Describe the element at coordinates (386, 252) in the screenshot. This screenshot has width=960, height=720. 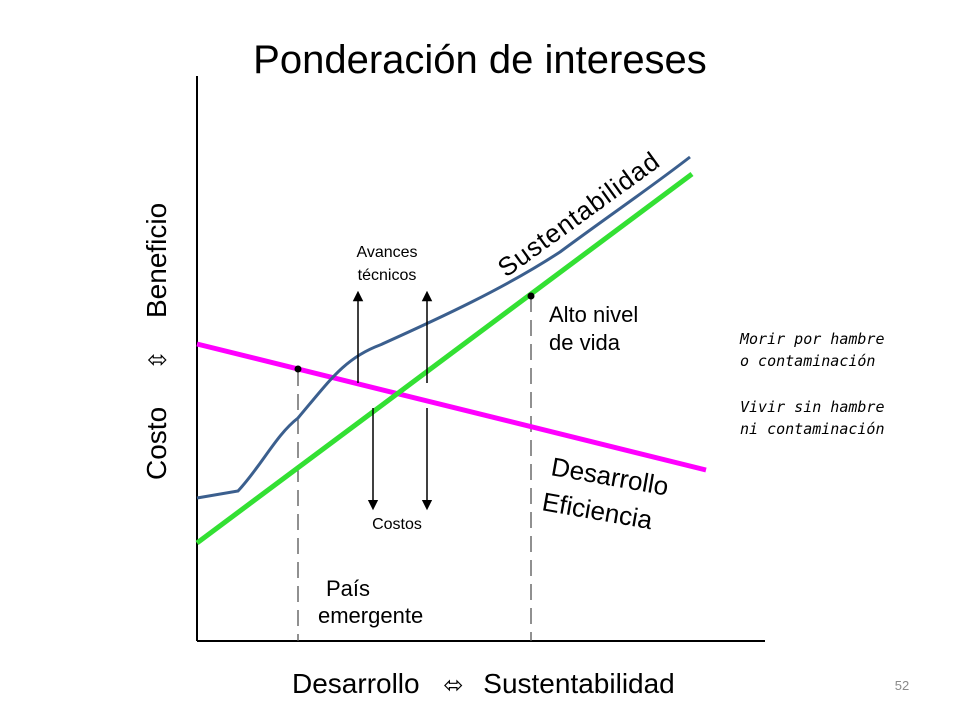
I see `avances-label-line1: Avances` at that location.